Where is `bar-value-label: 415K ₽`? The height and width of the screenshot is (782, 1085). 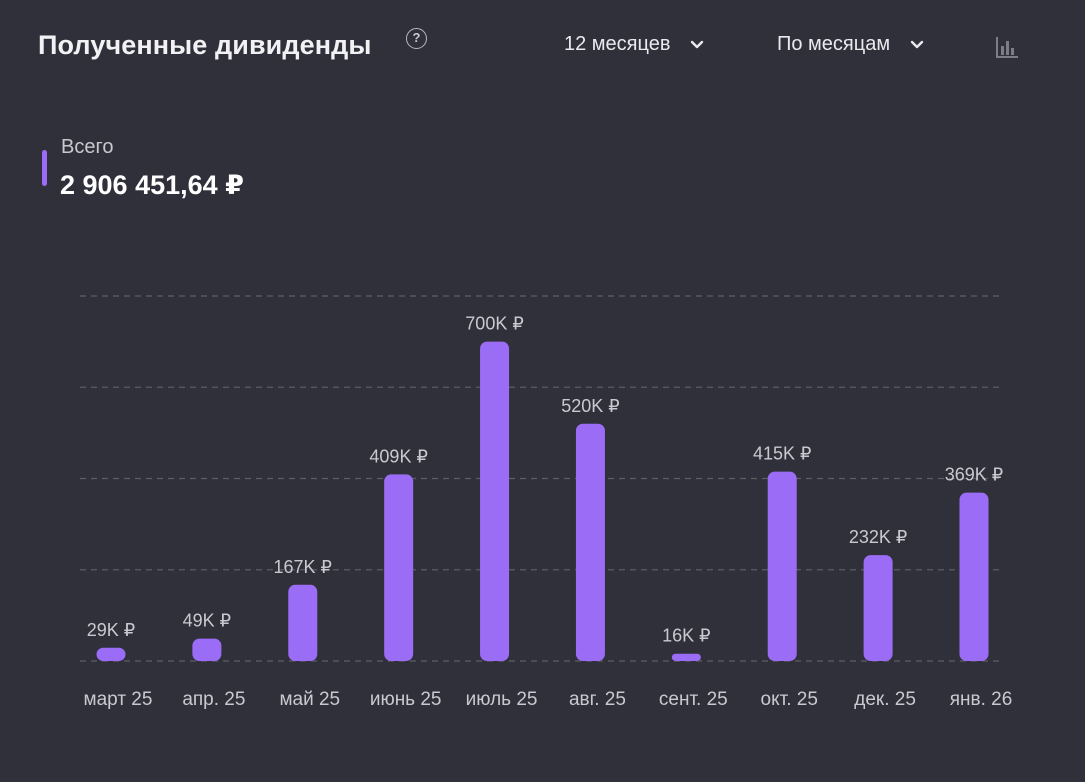
bar-value-label: 415K ₽ is located at coordinates (782, 454).